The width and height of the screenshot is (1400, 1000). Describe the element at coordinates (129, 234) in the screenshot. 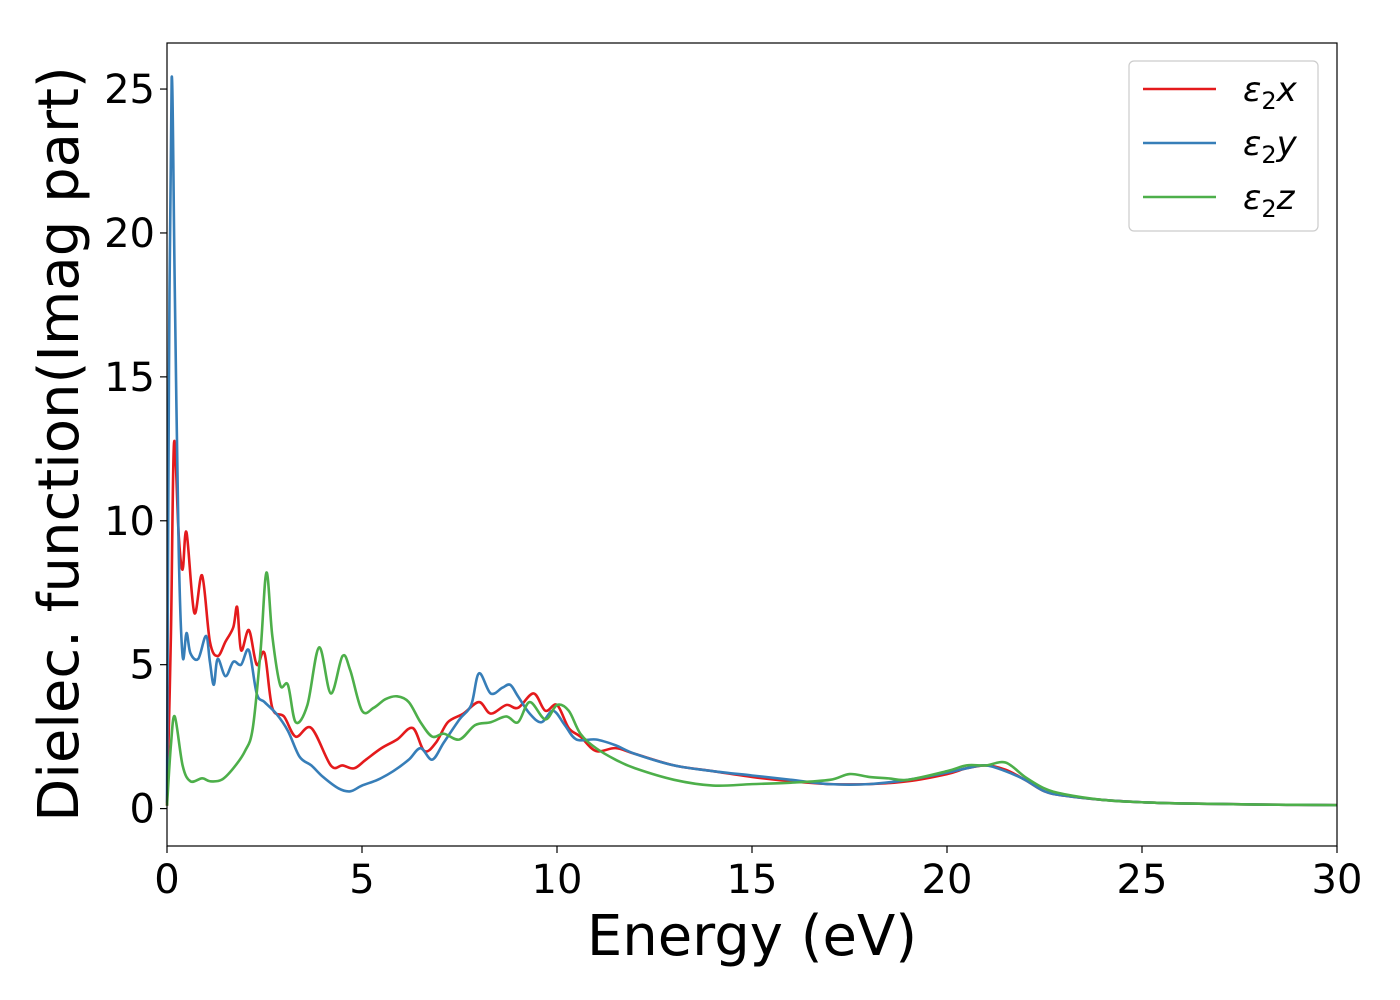

I see `y-tick-label: 20` at that location.